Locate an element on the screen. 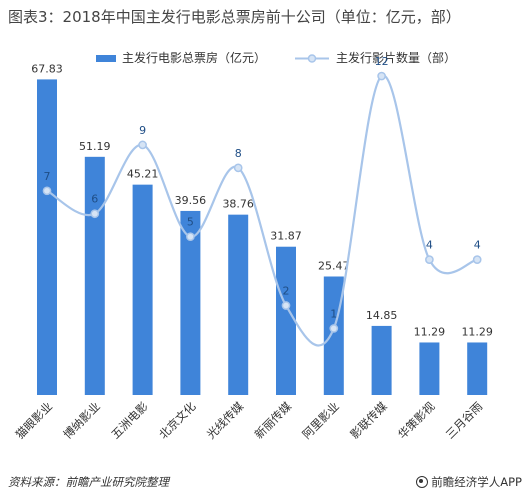  brand-logo-icon is located at coordinates (422, 482).